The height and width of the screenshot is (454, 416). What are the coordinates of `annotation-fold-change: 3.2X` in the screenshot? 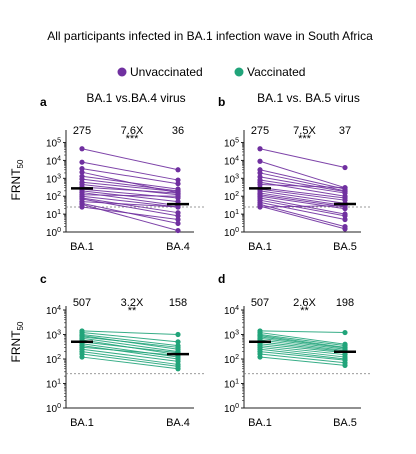 It's located at (132, 303).